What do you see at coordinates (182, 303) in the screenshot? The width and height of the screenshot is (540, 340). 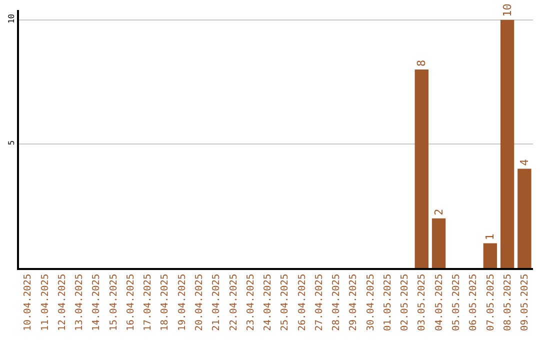 I see `x-tick-label: 19.04.2025` at bounding box center [182, 303].